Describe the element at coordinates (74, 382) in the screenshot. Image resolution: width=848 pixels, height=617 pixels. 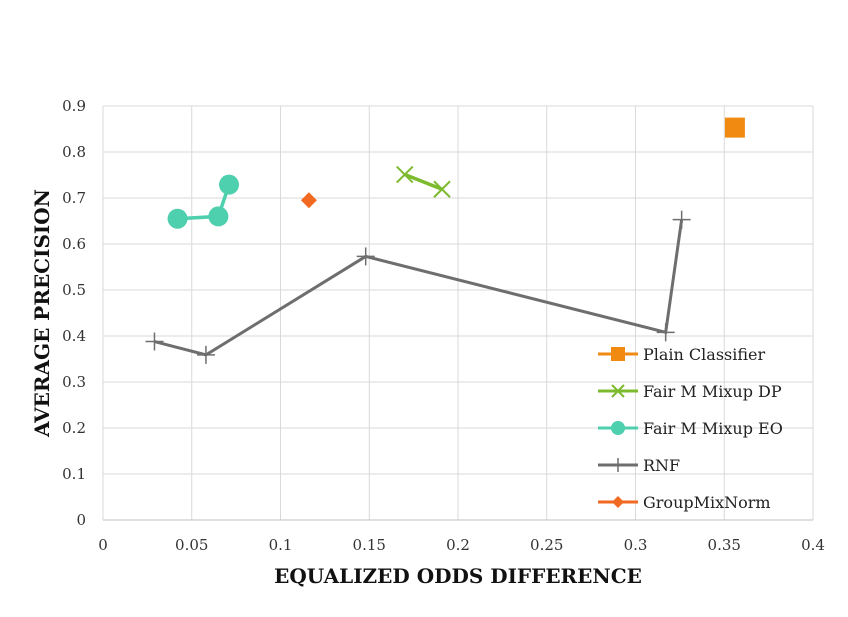
I see `y-tick-label: 0.3` at that location.